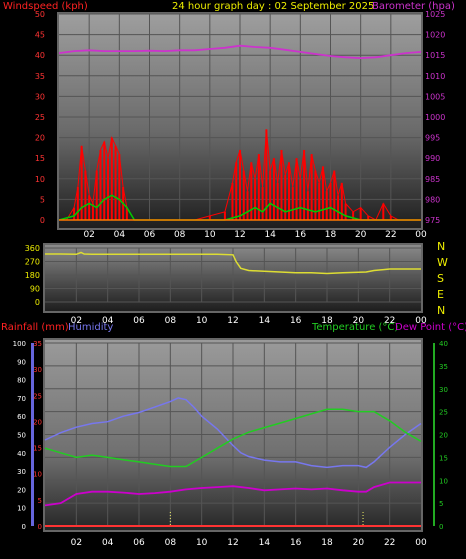 This screenshot has height=559, width=466. Describe the element at coordinates (202, 543) in the screenshot. I see `temp-x-tick-label: 10` at that location.